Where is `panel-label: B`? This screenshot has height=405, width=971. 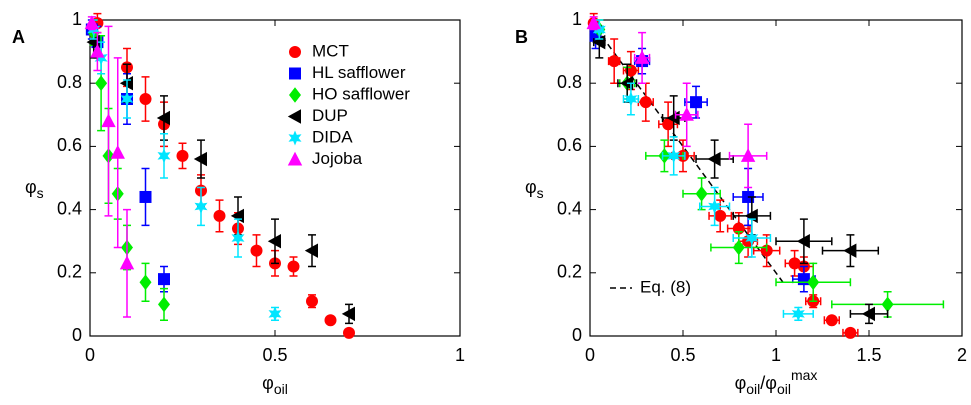
panel-label: B is located at coordinates (521, 37).